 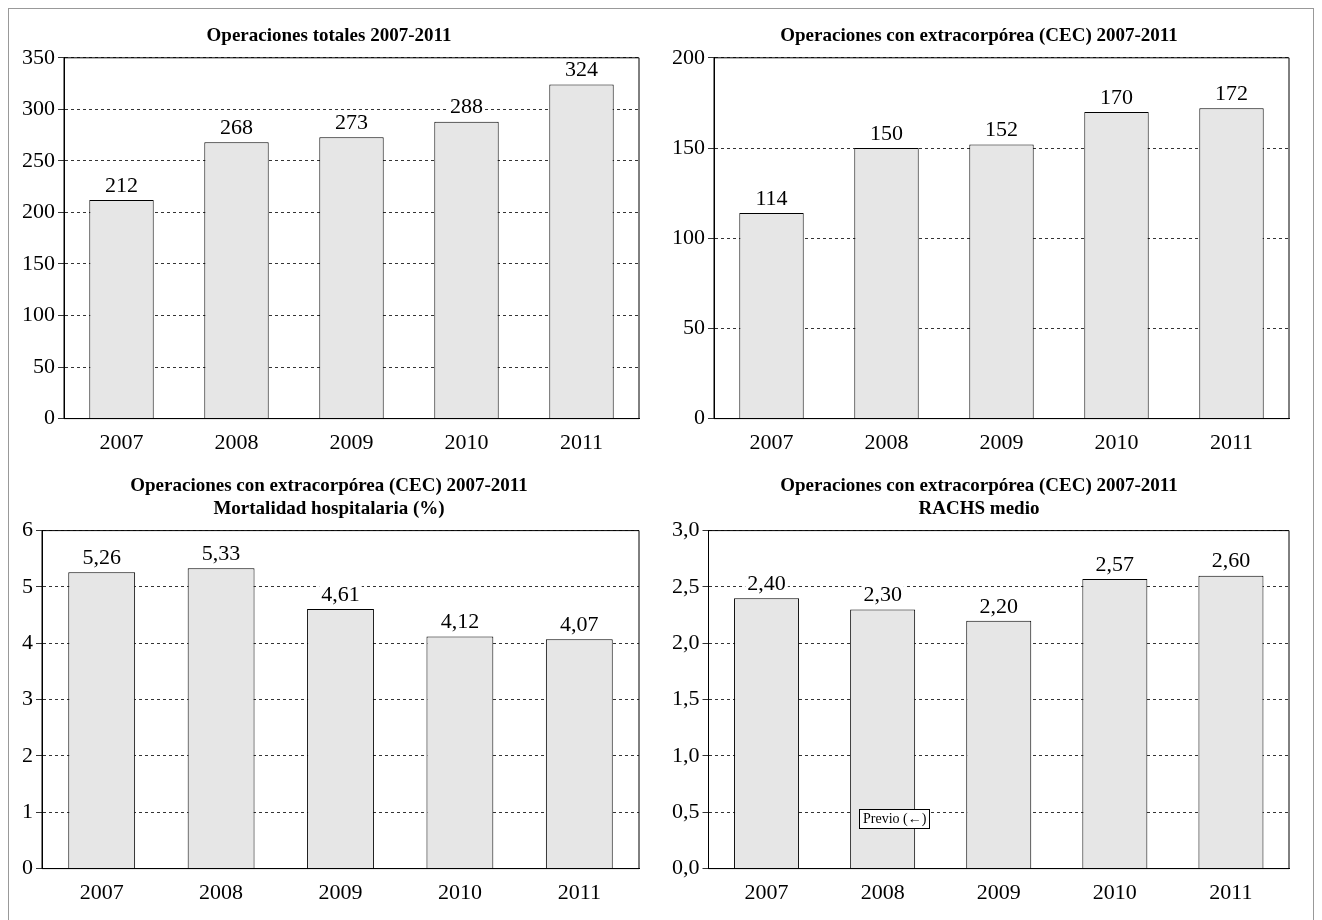 What do you see at coordinates (771, 197) in the screenshot?
I see `data-label: 114` at bounding box center [771, 197].